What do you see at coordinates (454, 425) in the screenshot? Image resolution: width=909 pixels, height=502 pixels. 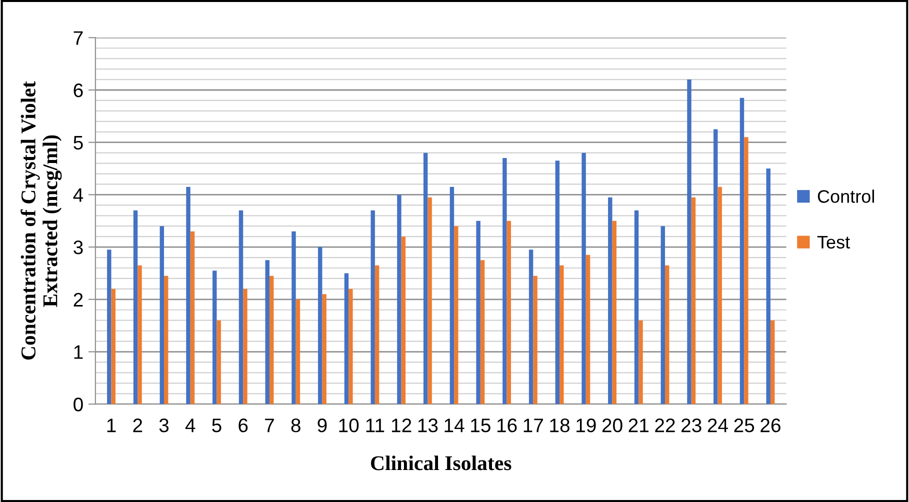 I see `x-tick-label: 14` at bounding box center [454, 425].